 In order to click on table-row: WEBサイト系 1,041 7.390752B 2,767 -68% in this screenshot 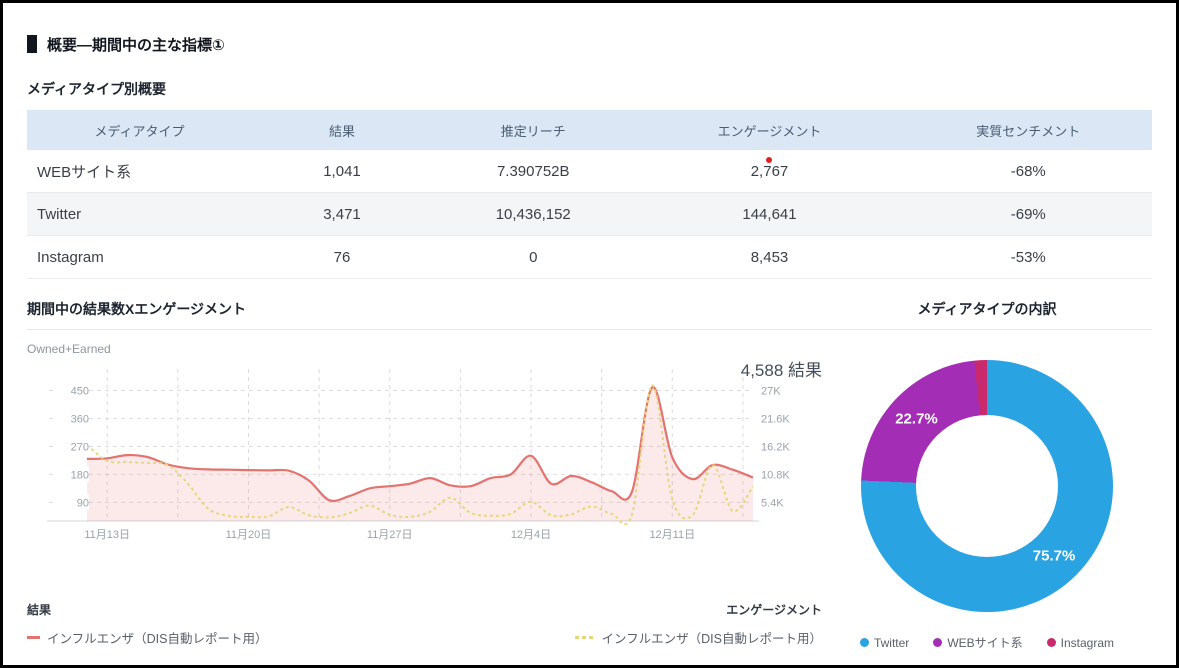, I will do `click(589, 171)`.